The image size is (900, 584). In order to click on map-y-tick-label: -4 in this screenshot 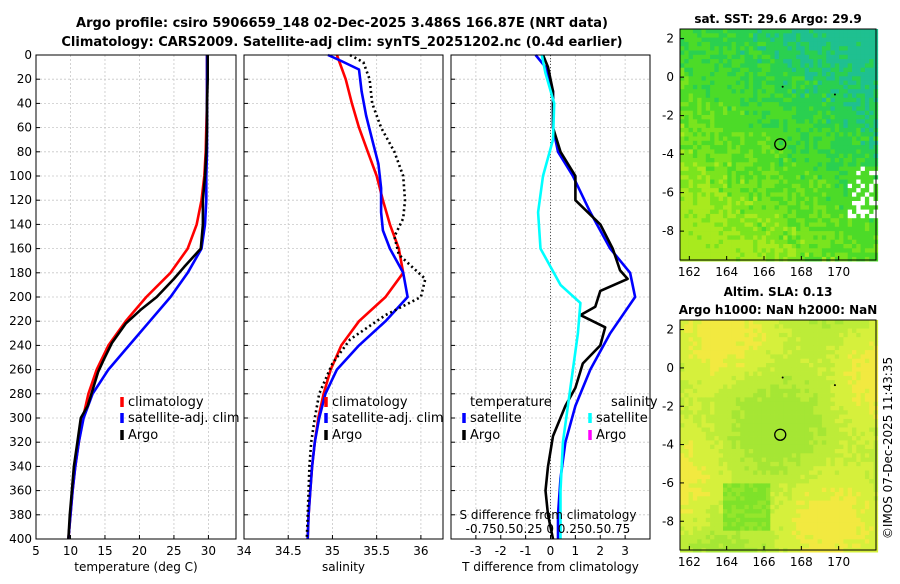, I will do `click(668, 154)`.